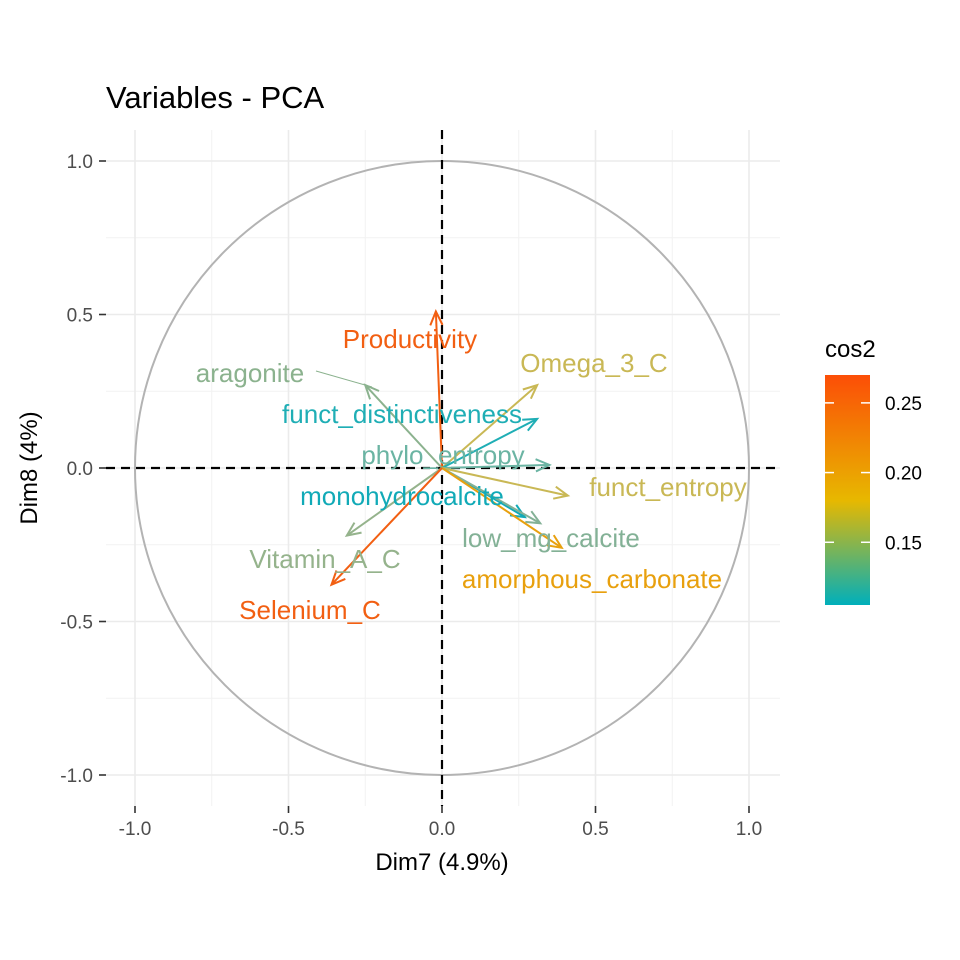 This screenshot has height=960, width=960. What do you see at coordinates (310, 610) in the screenshot?
I see `variable-label: Selenium_C` at bounding box center [310, 610].